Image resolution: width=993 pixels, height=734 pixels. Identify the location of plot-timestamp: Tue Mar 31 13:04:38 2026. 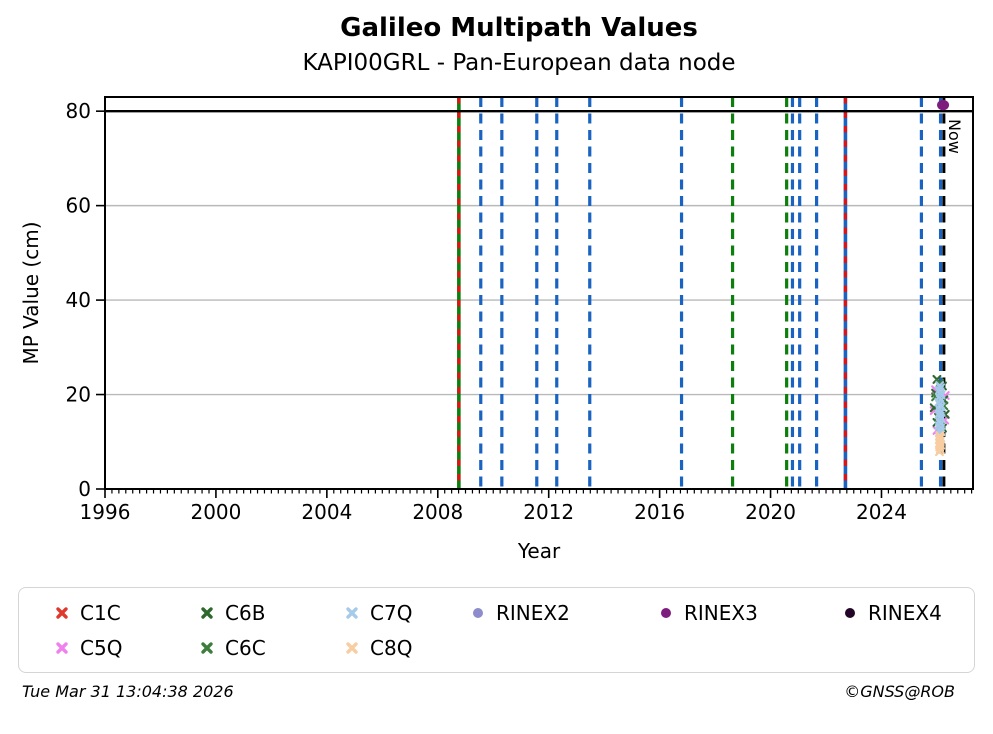
(128, 691).